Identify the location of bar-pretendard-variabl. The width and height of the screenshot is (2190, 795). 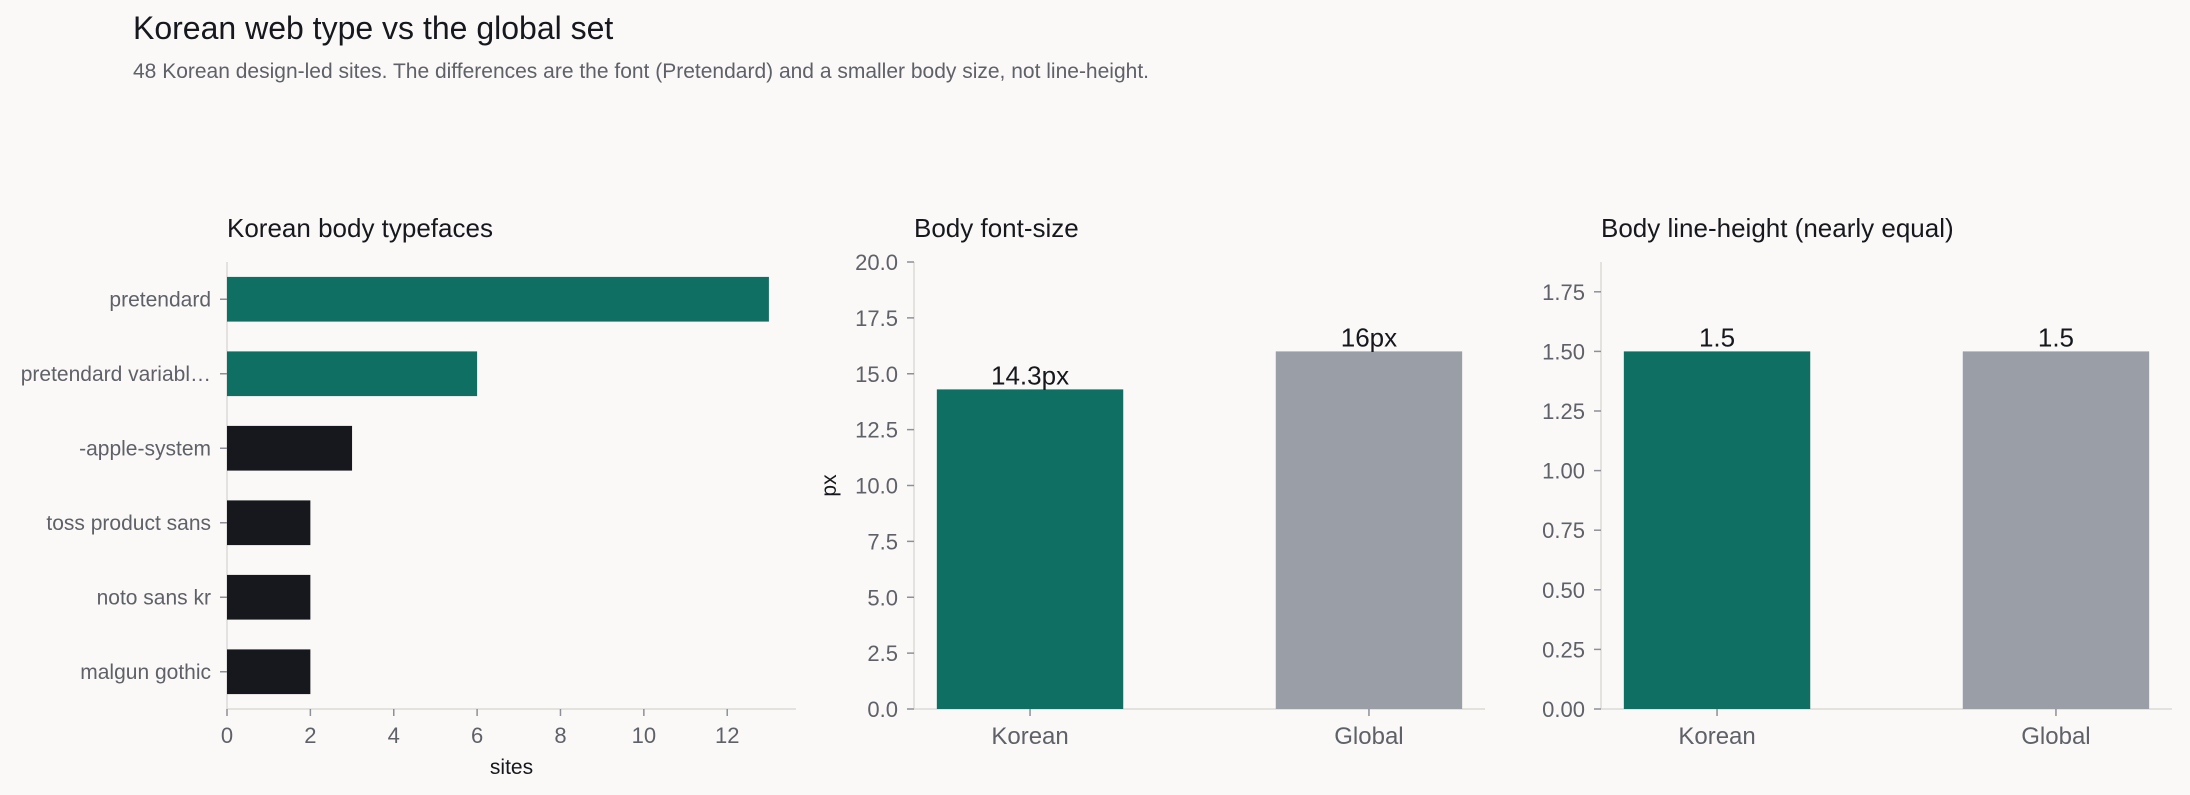
(352, 374).